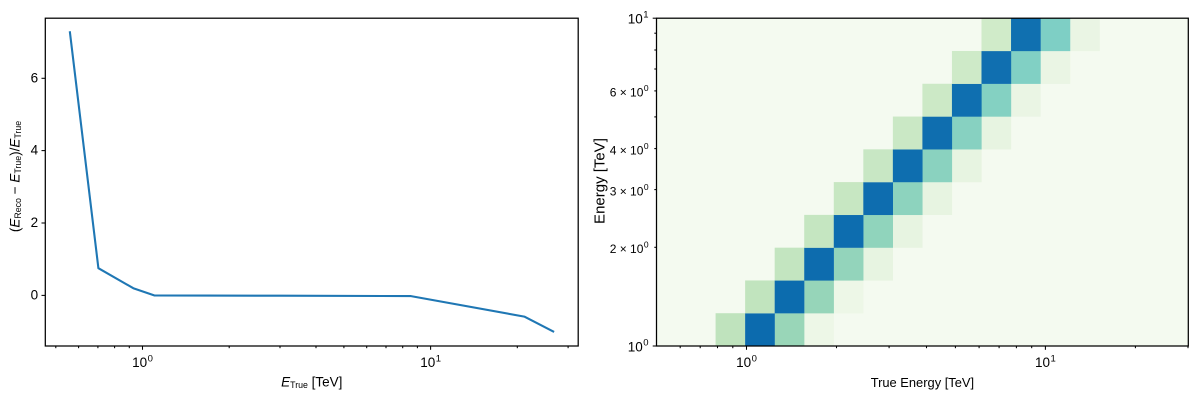 Image resolution: width=1200 pixels, height=405 pixels. I want to click on svg-text: 6 × 10, so click(627, 93).